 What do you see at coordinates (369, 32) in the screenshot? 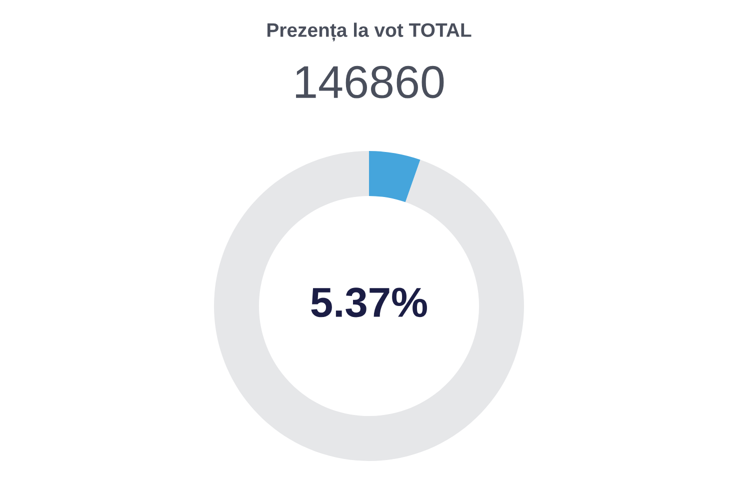
I see `chart-title: Prezența la vot TOTAL` at bounding box center [369, 32].